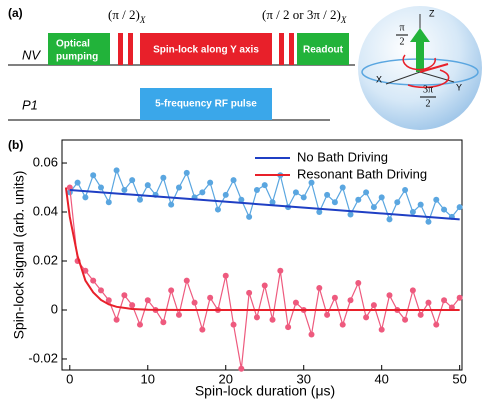  What do you see at coordinates (434, 68) in the screenshot?
I see `field-vector` at bounding box center [434, 68].